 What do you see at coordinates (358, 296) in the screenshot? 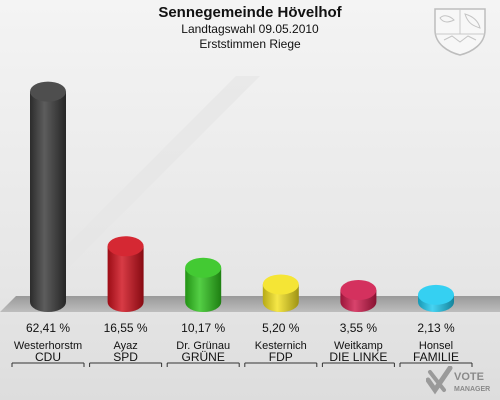
I see `bar-die-linke` at bounding box center [358, 296].